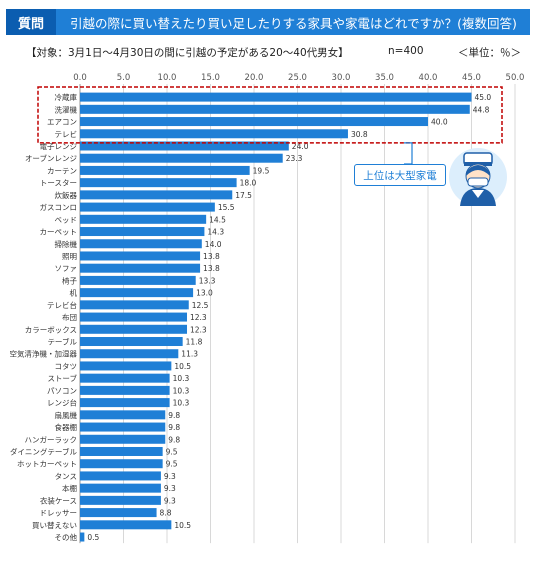 The image size is (536, 565). I want to click on x-tick-label: 5.0, so click(124, 78).